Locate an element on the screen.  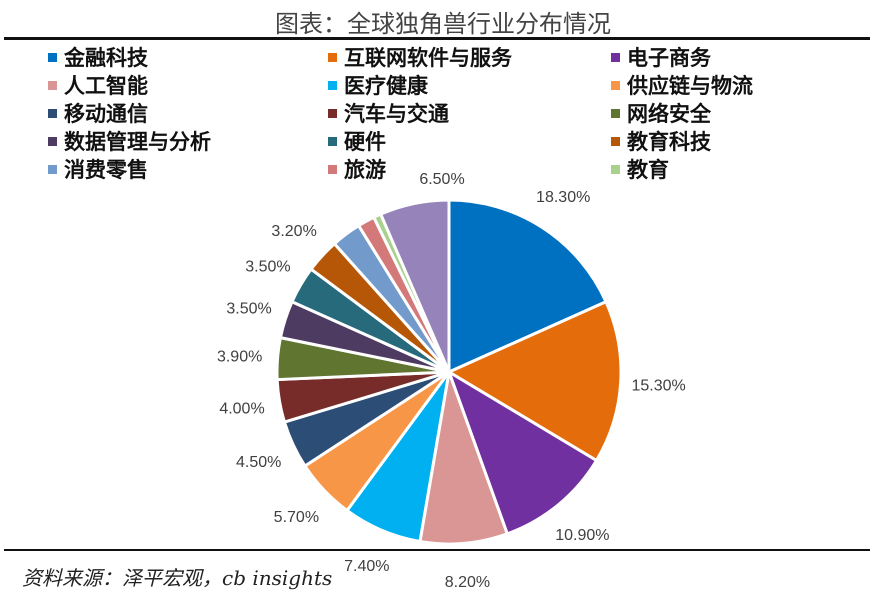
legend-item: 电子商务 is located at coordinates (661, 57).